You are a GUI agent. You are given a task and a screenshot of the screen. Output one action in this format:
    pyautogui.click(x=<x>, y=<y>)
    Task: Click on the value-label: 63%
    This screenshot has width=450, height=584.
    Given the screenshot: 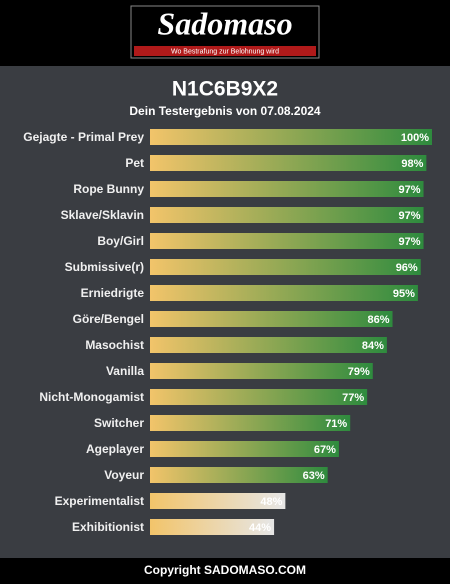 What is the action you would take?
    pyautogui.click(x=314, y=476)
    